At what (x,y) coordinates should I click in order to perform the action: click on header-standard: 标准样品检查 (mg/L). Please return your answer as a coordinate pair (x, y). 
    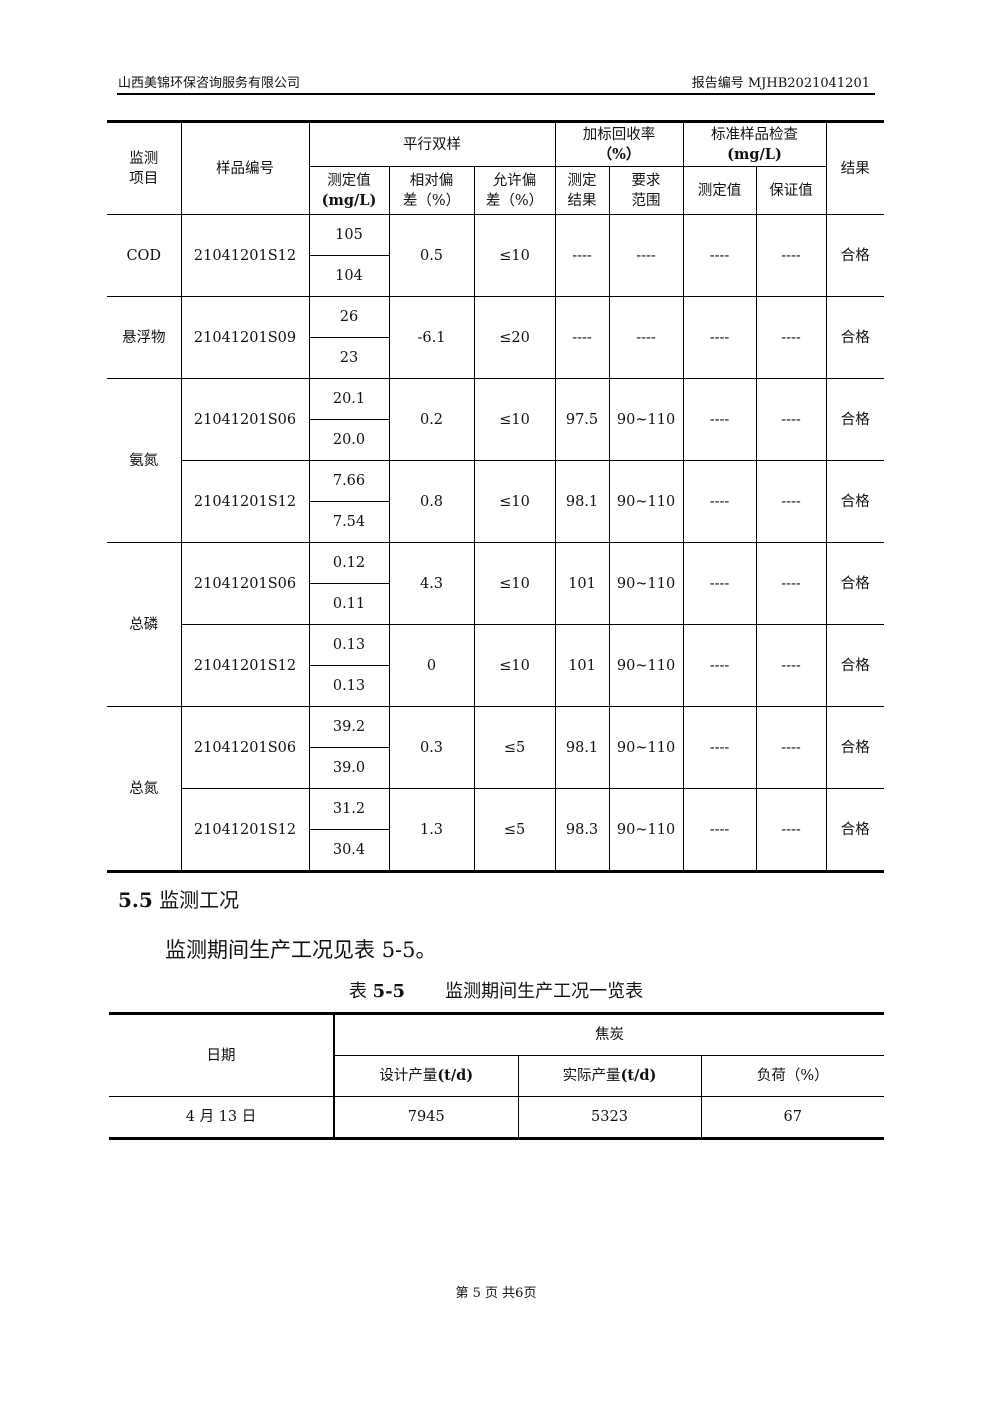
    Looking at the image, I should click on (754, 144).